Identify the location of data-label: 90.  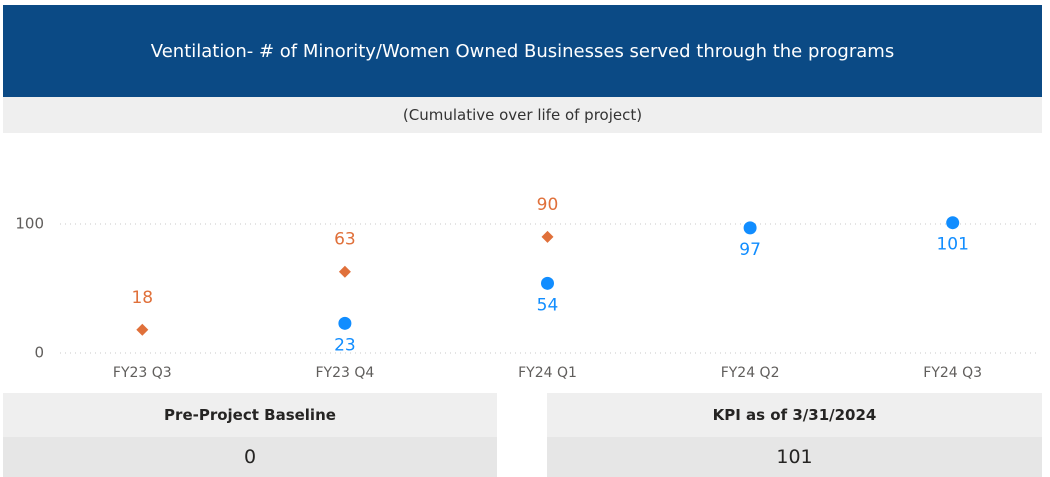
(548, 205).